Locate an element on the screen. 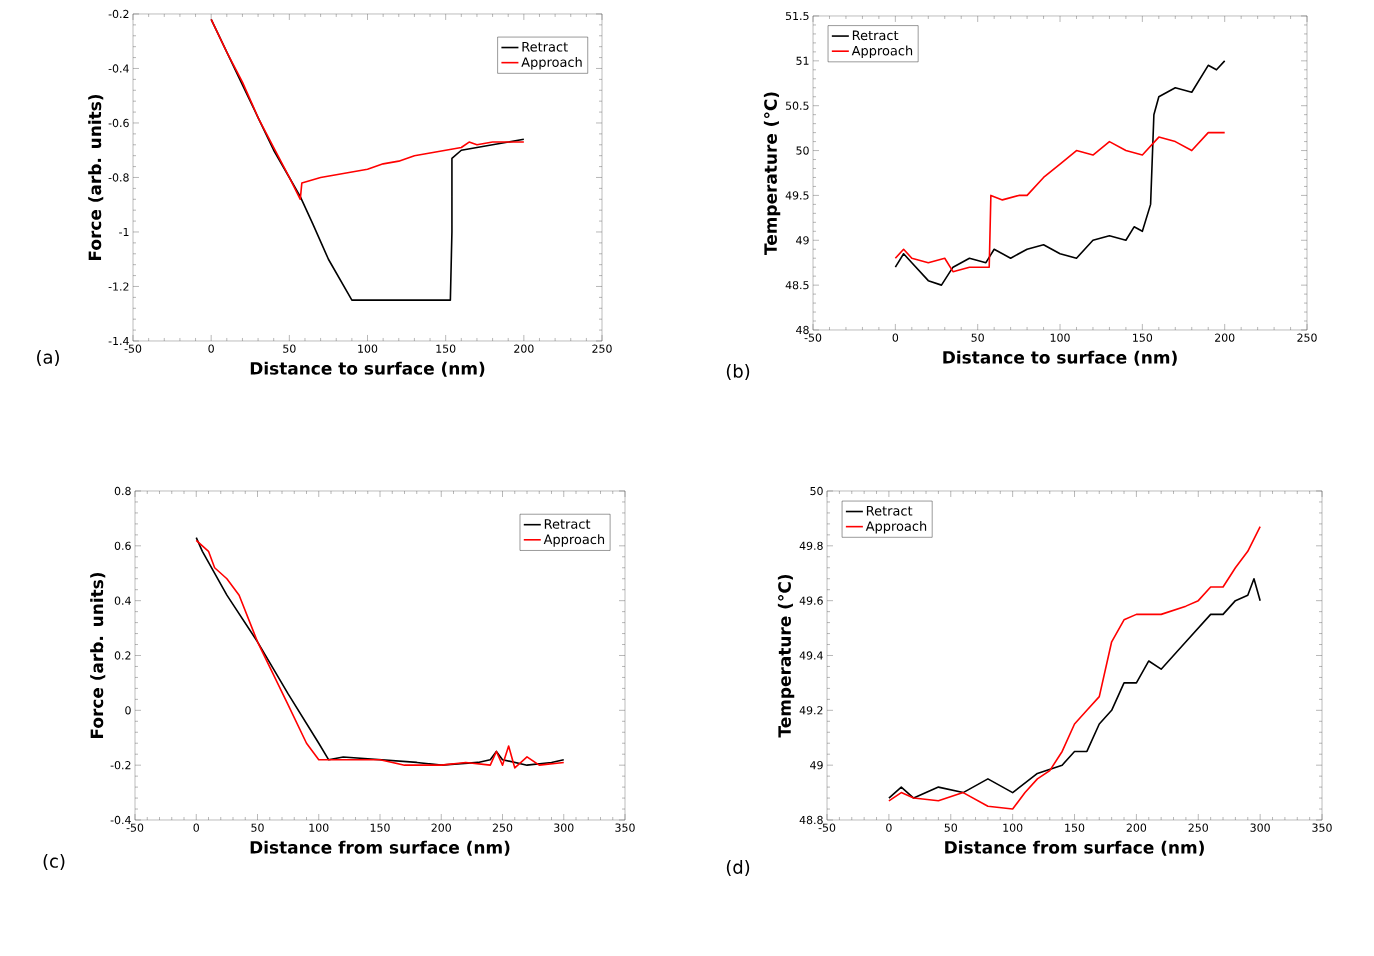 The height and width of the screenshot is (956, 1374). y-tick-label: 0.4 is located at coordinates (122, 600).